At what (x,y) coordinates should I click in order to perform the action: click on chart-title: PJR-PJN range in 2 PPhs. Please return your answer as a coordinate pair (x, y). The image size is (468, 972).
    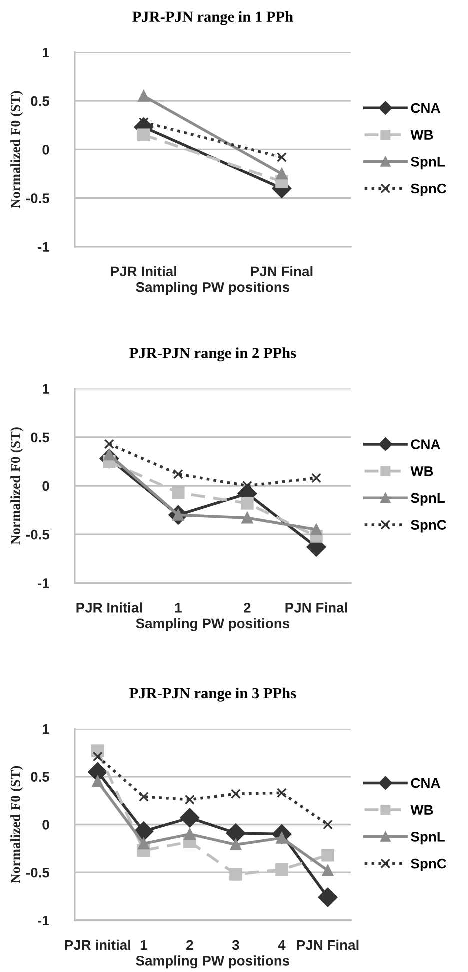
    Looking at the image, I should click on (213, 355).